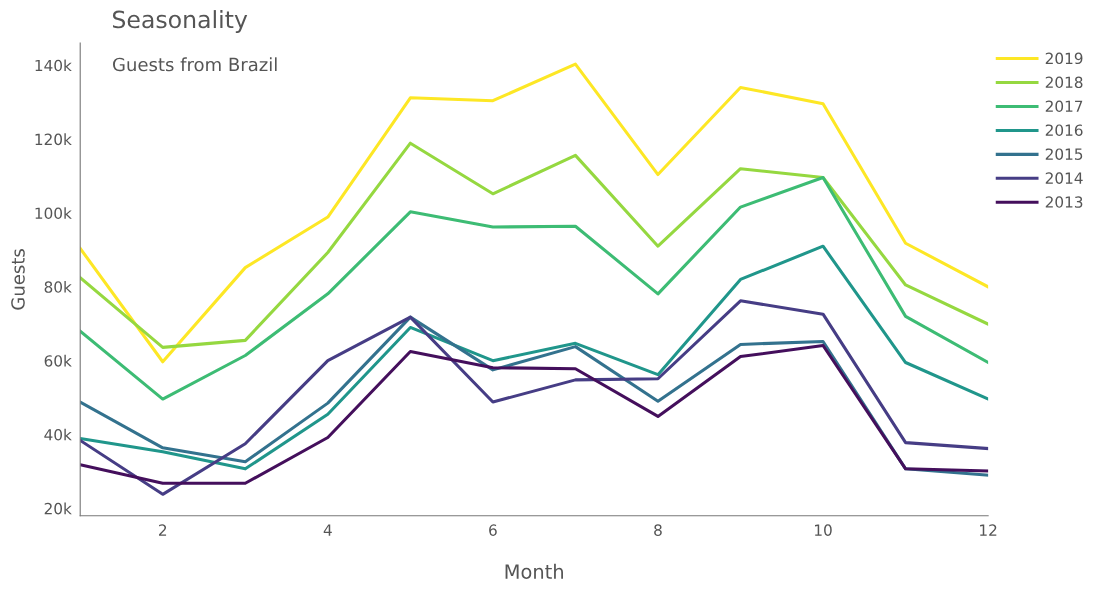 This screenshot has height=599, width=1114. What do you see at coordinates (327, 530) in the screenshot?
I see `x-tick-label: 4` at bounding box center [327, 530].